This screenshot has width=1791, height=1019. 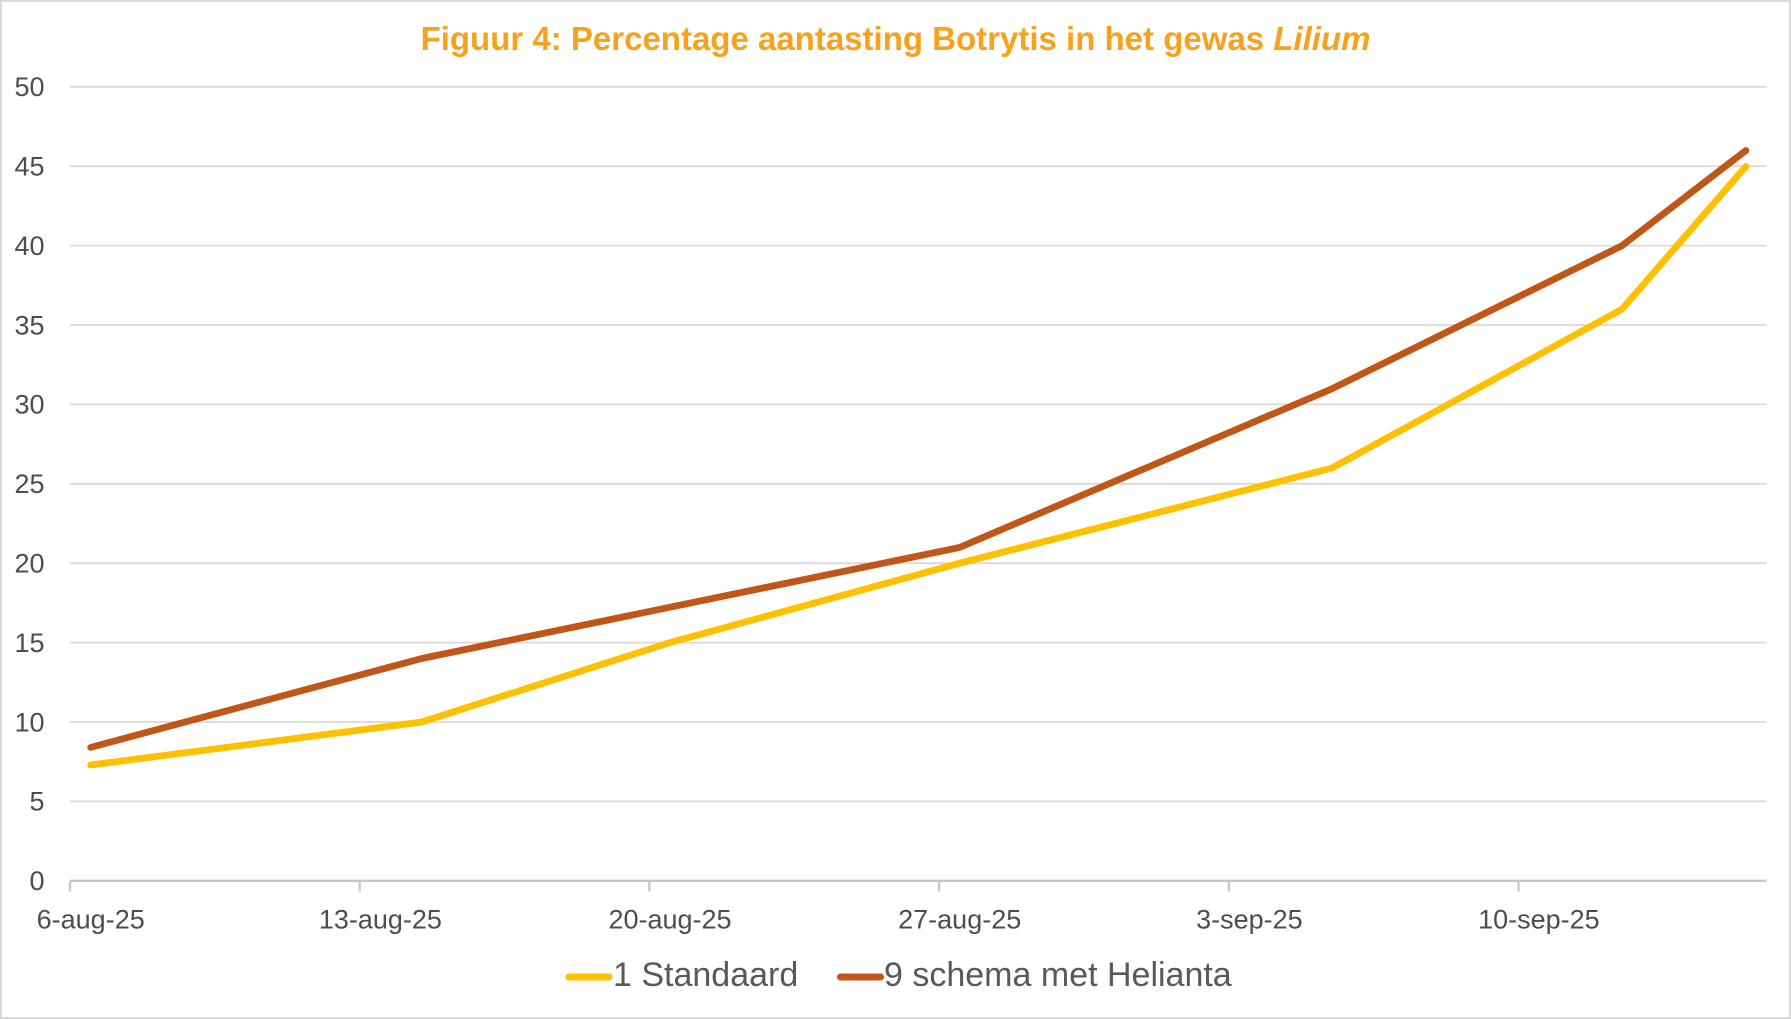 What do you see at coordinates (29, 405) in the screenshot?
I see `svg-text: 30` at bounding box center [29, 405].